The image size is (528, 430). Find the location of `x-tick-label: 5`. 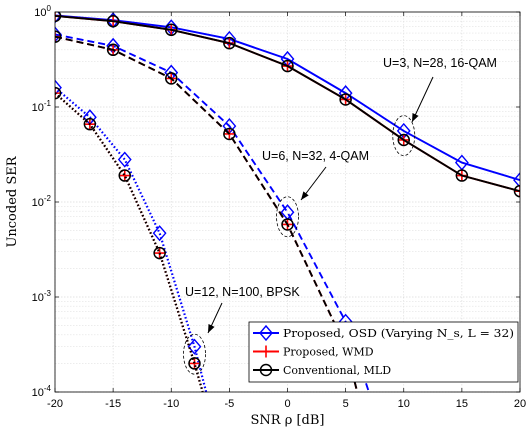

x-tick-label: 5 is located at coordinates (346, 404).